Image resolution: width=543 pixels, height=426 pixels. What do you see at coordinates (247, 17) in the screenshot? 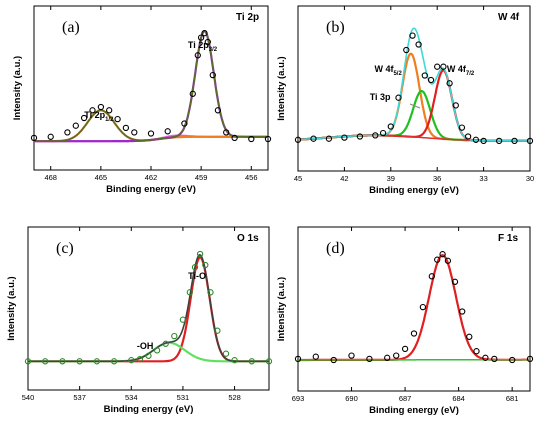
I see `panel-title: Ti 2p` at bounding box center [247, 17].